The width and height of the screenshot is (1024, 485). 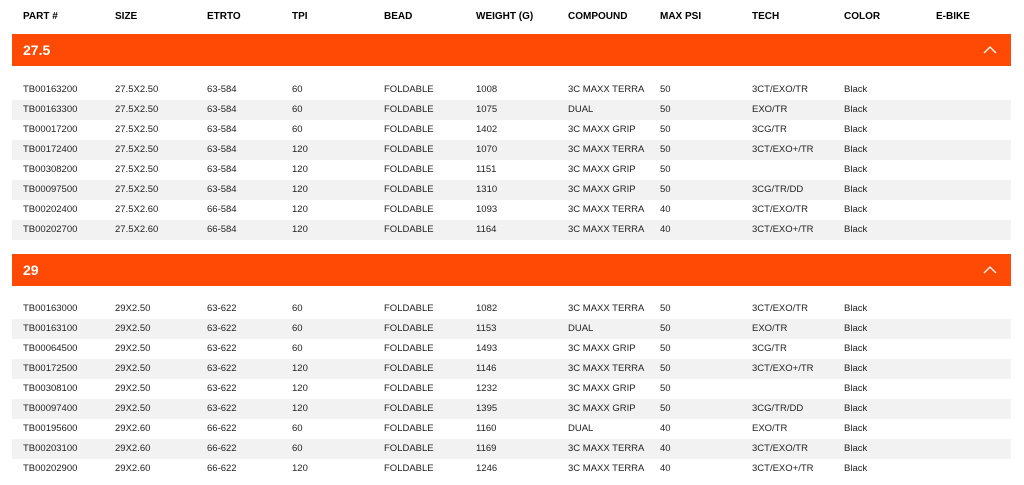 I want to click on cell-weight: 1164, so click(x=486, y=229).